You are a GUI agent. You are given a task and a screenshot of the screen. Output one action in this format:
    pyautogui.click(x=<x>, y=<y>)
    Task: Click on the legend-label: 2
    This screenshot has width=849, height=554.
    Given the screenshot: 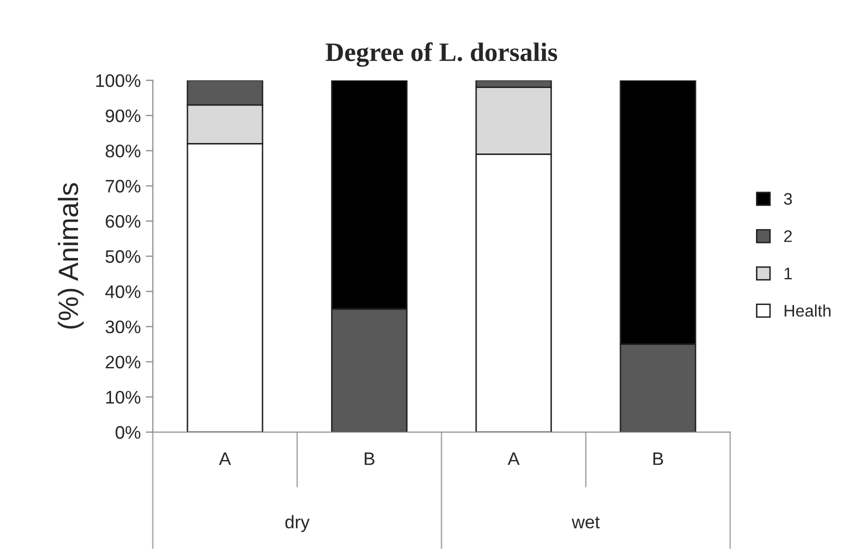 What is the action you would take?
    pyautogui.click(x=788, y=236)
    